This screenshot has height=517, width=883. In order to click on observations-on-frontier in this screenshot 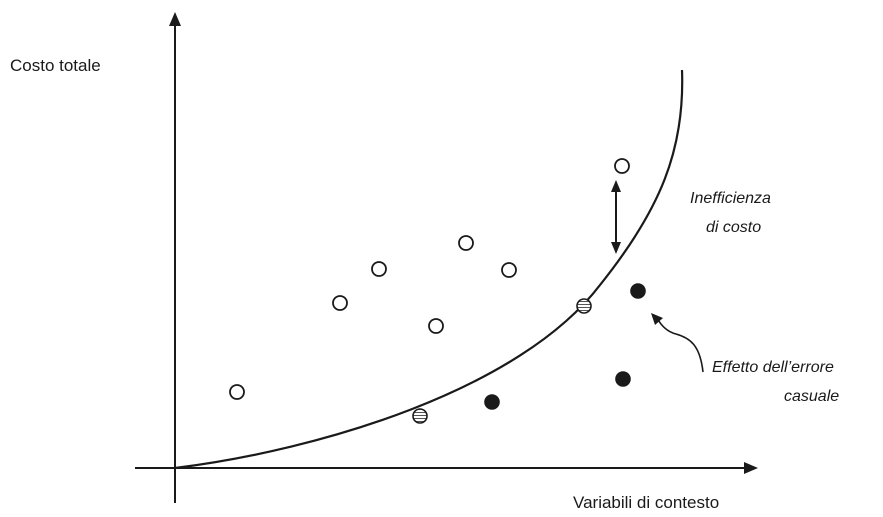, I will do `click(502, 361)`.